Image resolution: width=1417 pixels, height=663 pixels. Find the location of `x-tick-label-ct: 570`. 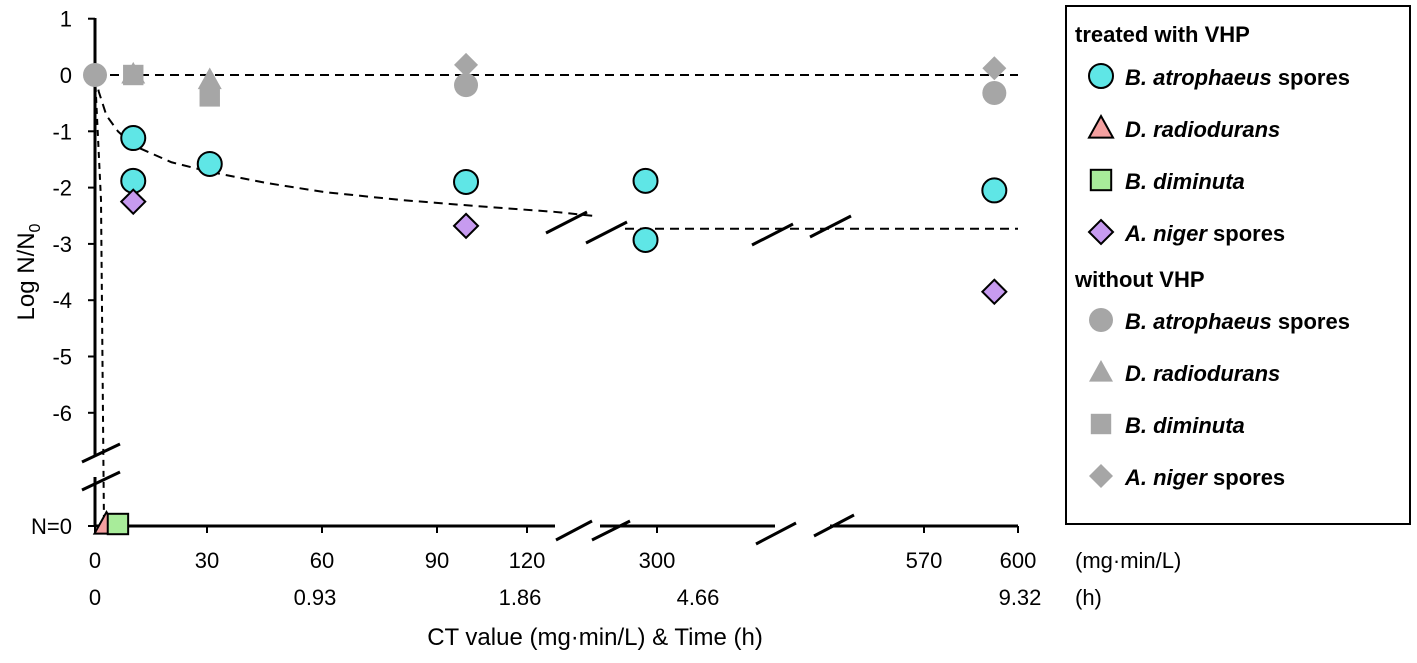

x-tick-label-ct: 570 is located at coordinates (924, 560).